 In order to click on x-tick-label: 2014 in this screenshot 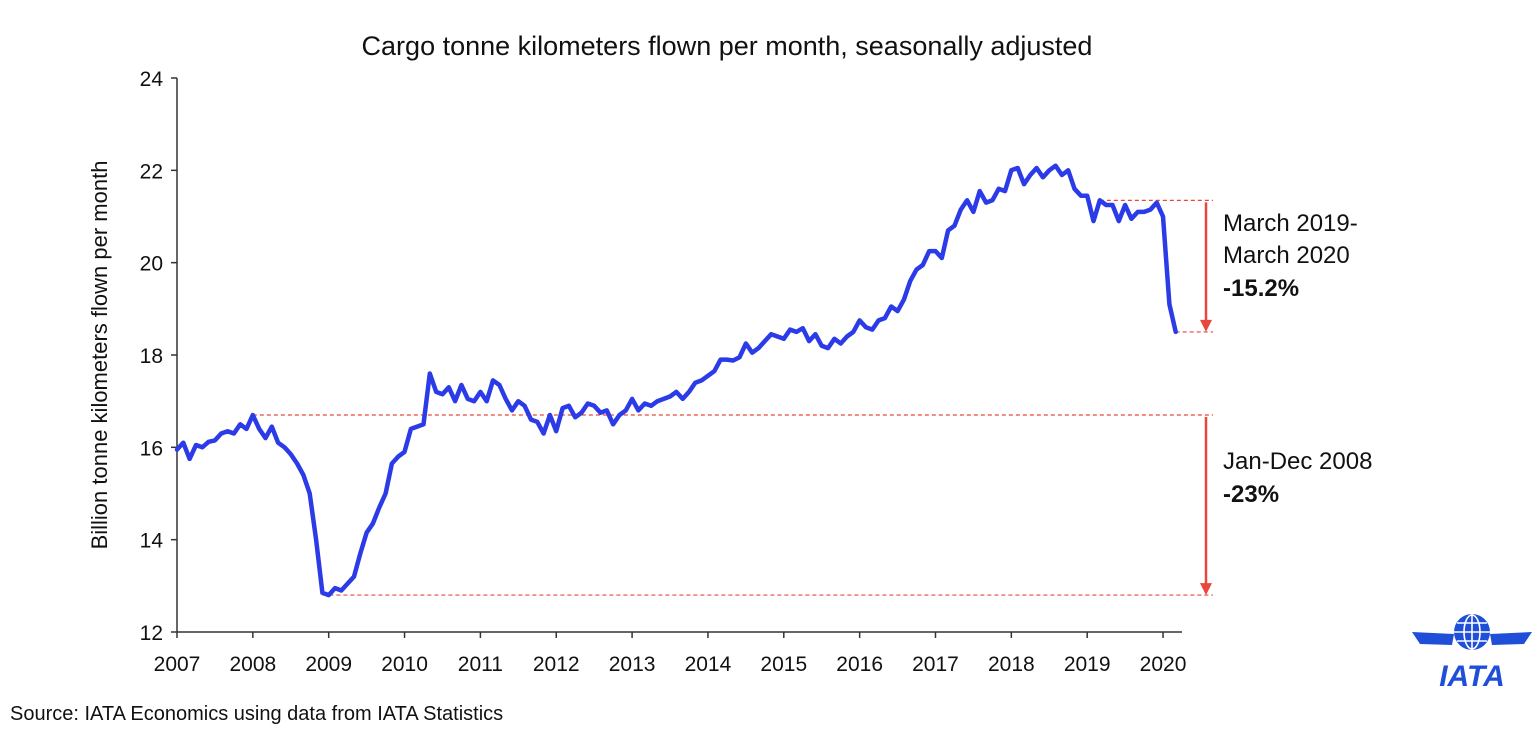, I will do `click(708, 664)`.